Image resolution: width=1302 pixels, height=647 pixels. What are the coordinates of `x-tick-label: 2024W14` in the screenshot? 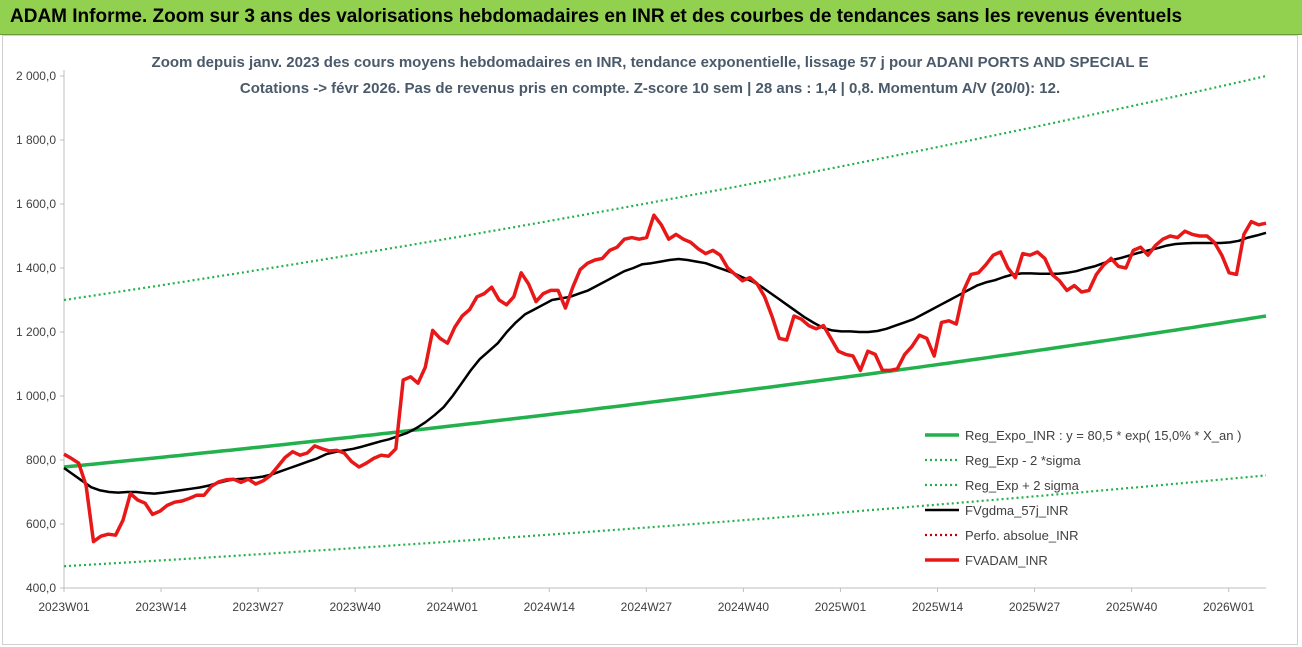 It's located at (550, 607).